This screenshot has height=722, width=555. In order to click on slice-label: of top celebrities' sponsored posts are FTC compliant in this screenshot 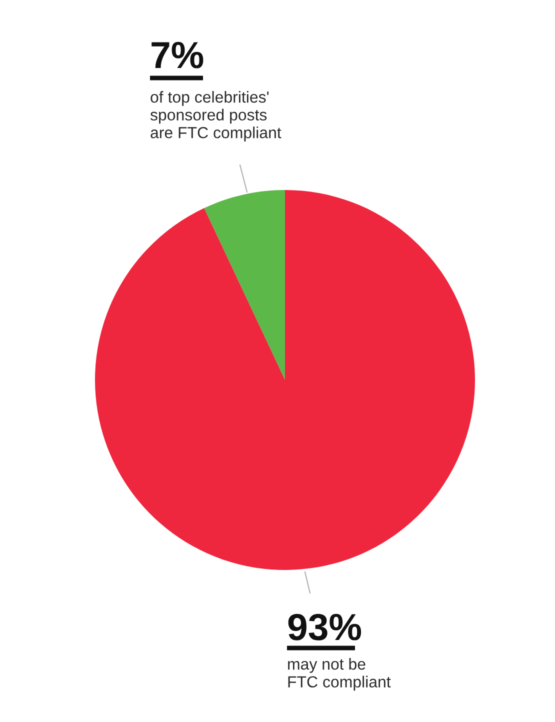, I will do `click(216, 116)`.